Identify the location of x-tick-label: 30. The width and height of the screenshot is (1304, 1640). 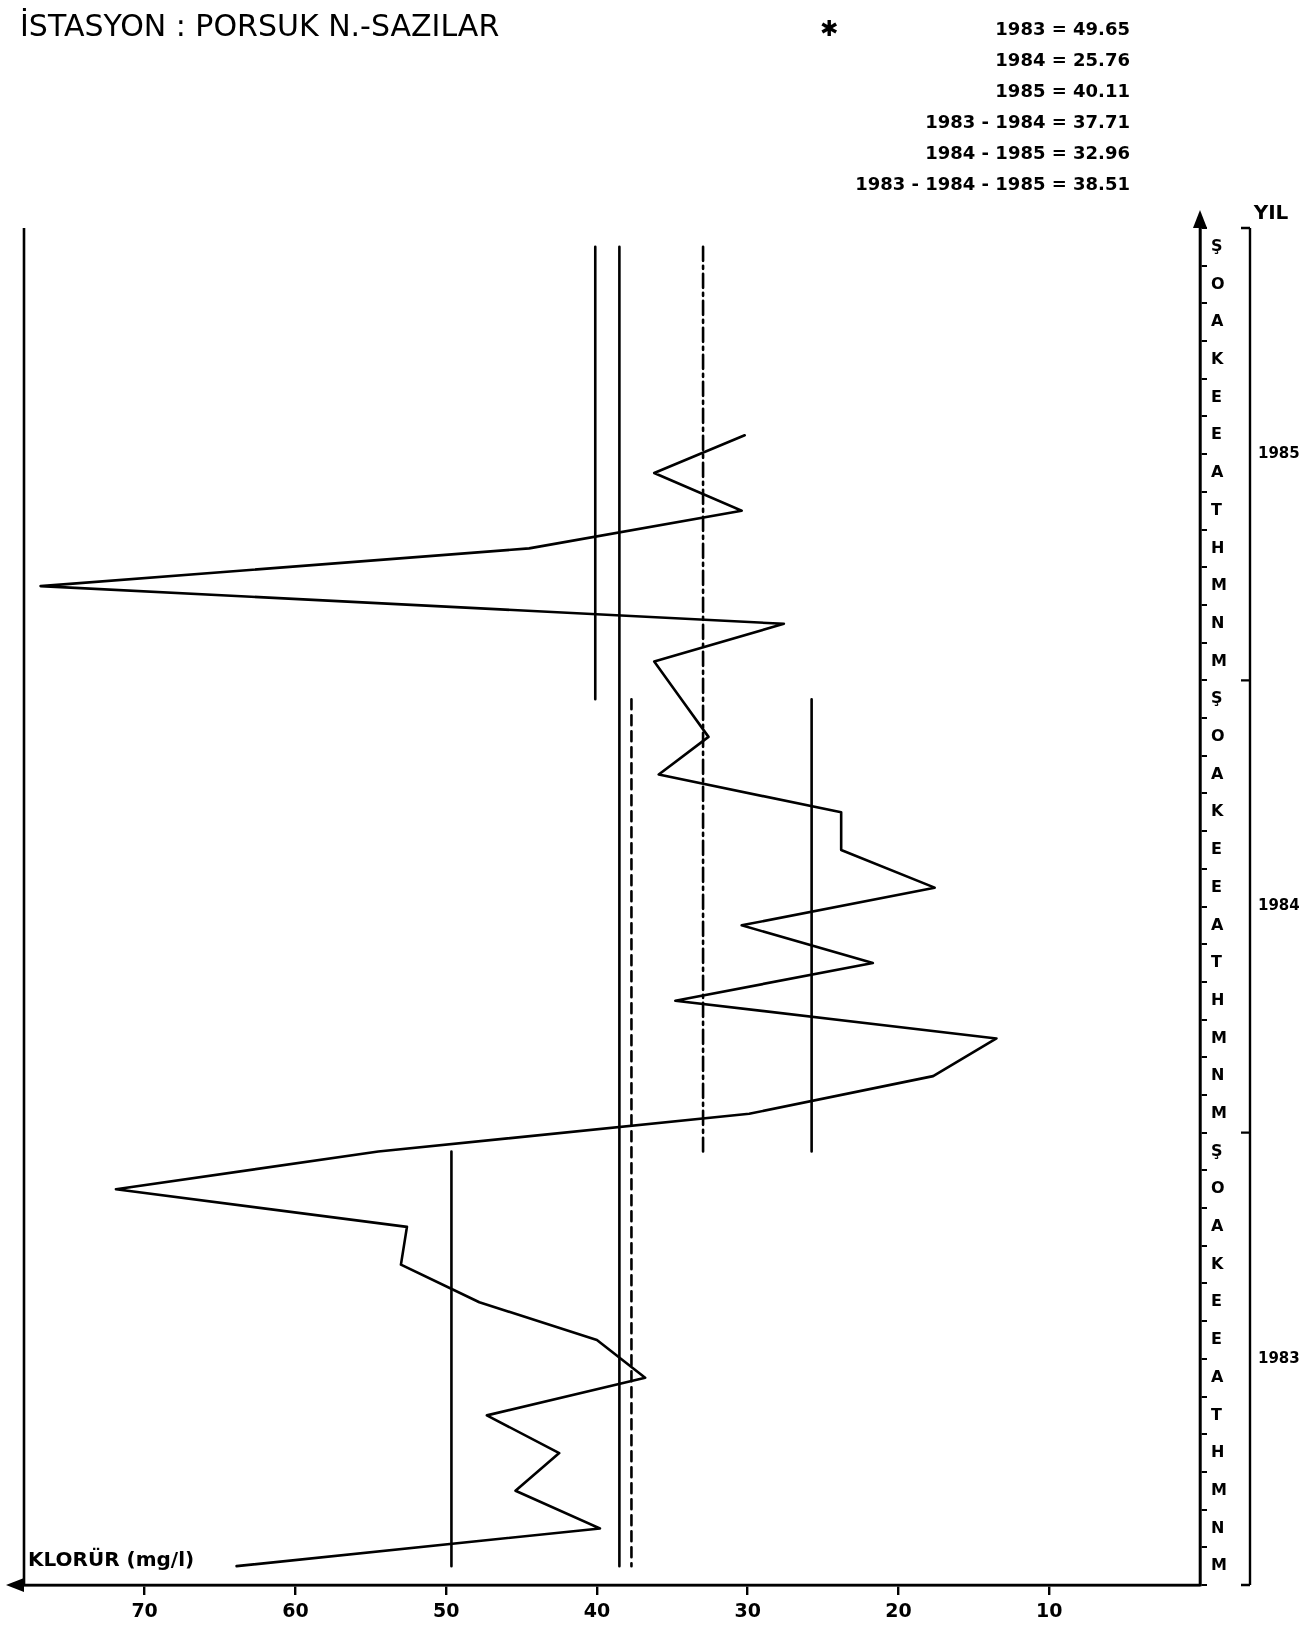
(747, 1610).